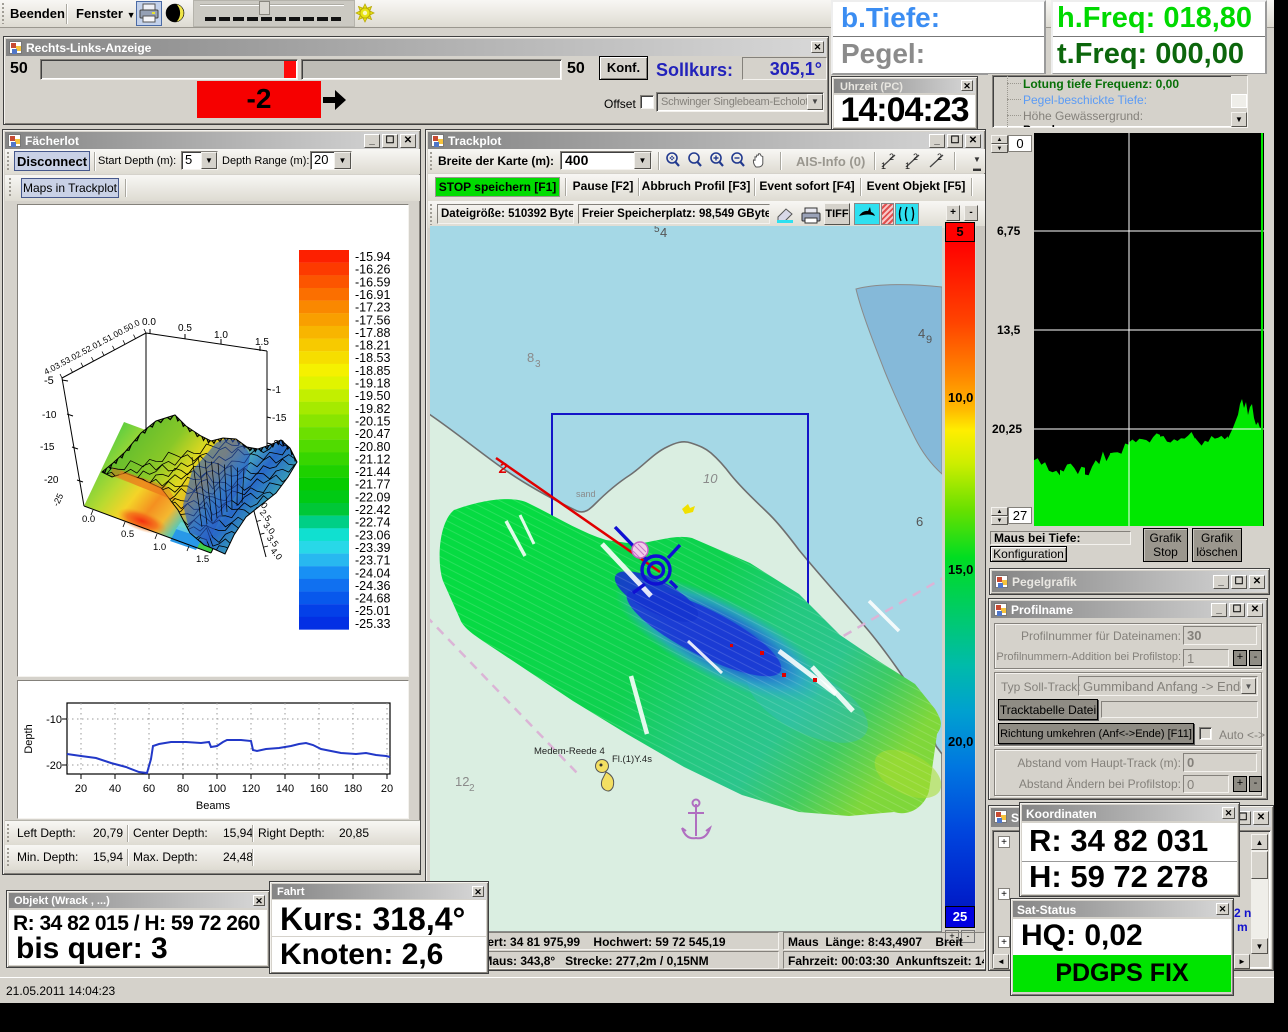 The height and width of the screenshot is (1032, 1288). I want to click on svg-text: -24.04, so click(372, 573).